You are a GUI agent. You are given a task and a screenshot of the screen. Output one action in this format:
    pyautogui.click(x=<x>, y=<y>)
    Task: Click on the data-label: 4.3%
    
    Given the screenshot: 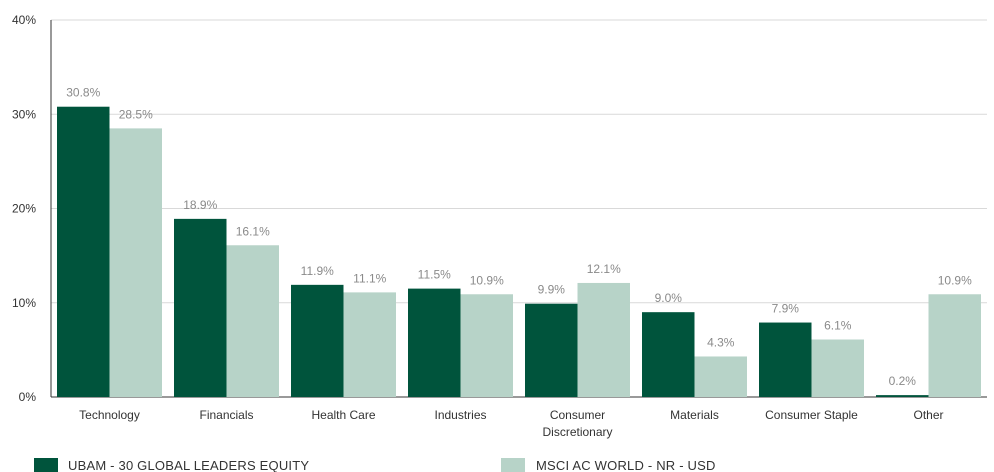 What is the action you would take?
    pyautogui.click(x=721, y=342)
    